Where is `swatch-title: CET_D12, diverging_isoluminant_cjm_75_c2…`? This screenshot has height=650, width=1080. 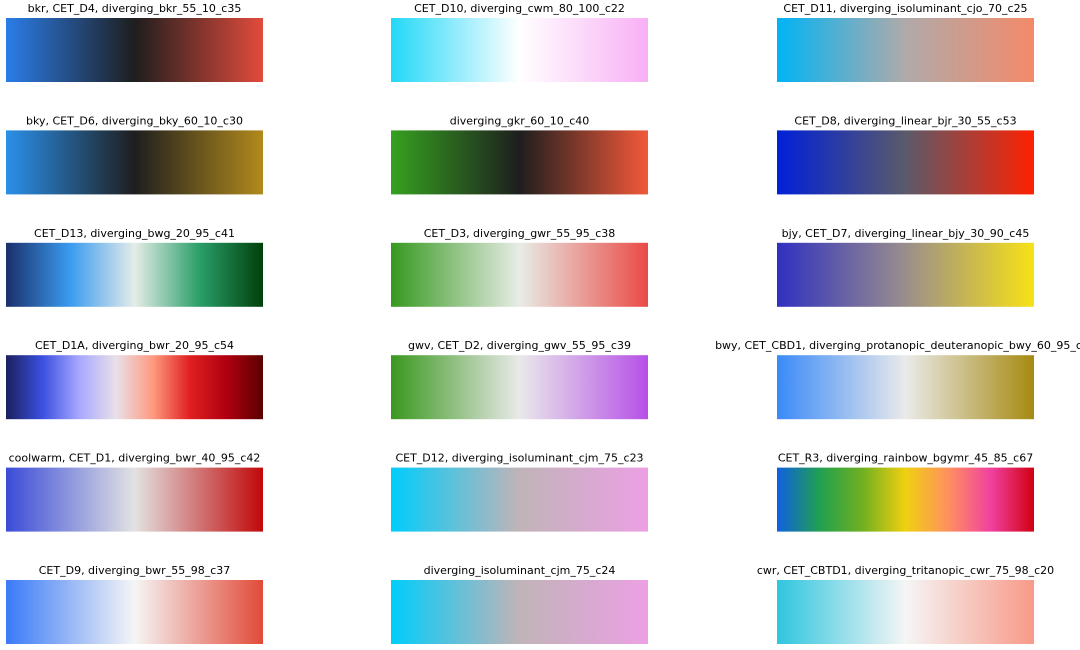 swatch-title: CET_D12, diverging_isoluminant_cjm_75_c2… is located at coordinates (519, 458).